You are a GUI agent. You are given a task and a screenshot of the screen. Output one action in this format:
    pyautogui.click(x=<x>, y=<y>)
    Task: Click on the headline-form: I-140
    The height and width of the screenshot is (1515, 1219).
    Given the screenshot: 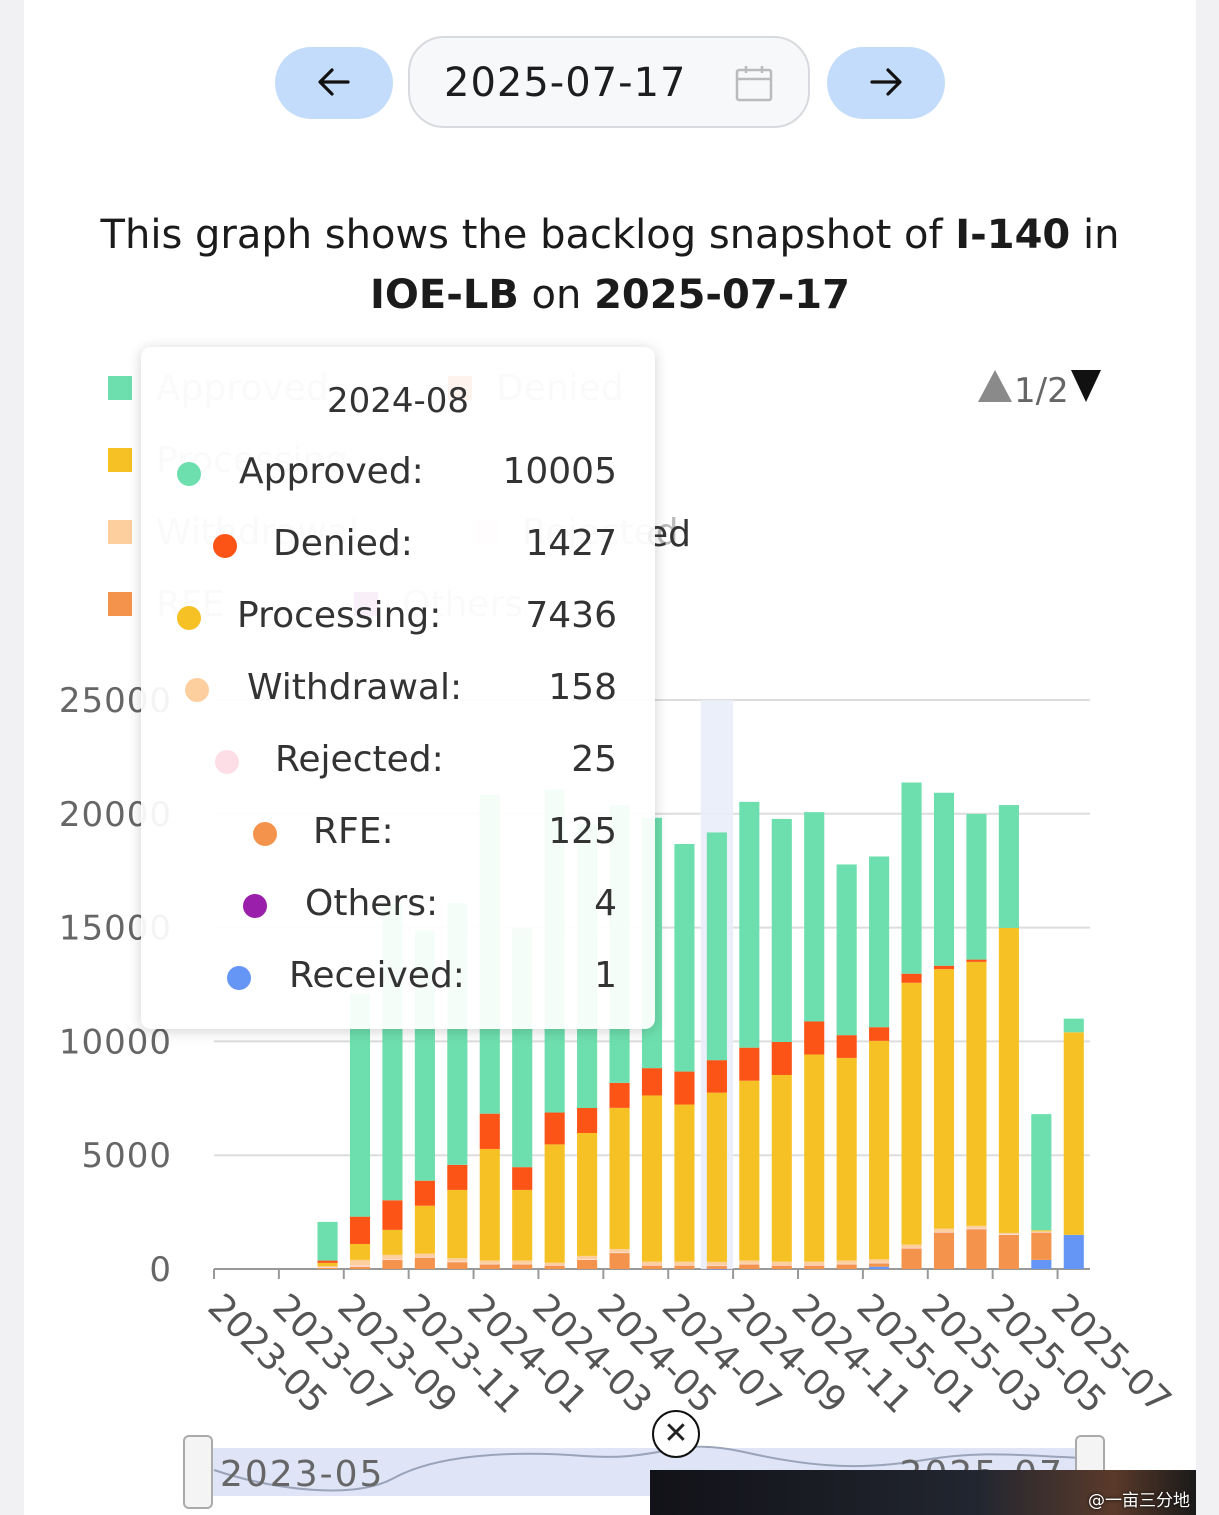 What is the action you would take?
    pyautogui.click(x=1013, y=235)
    